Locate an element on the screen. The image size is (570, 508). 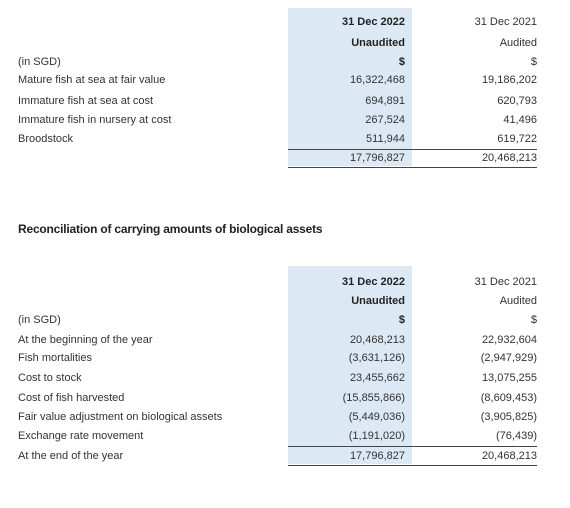
total-cell: 17,796,827 is located at coordinates (377, 158).